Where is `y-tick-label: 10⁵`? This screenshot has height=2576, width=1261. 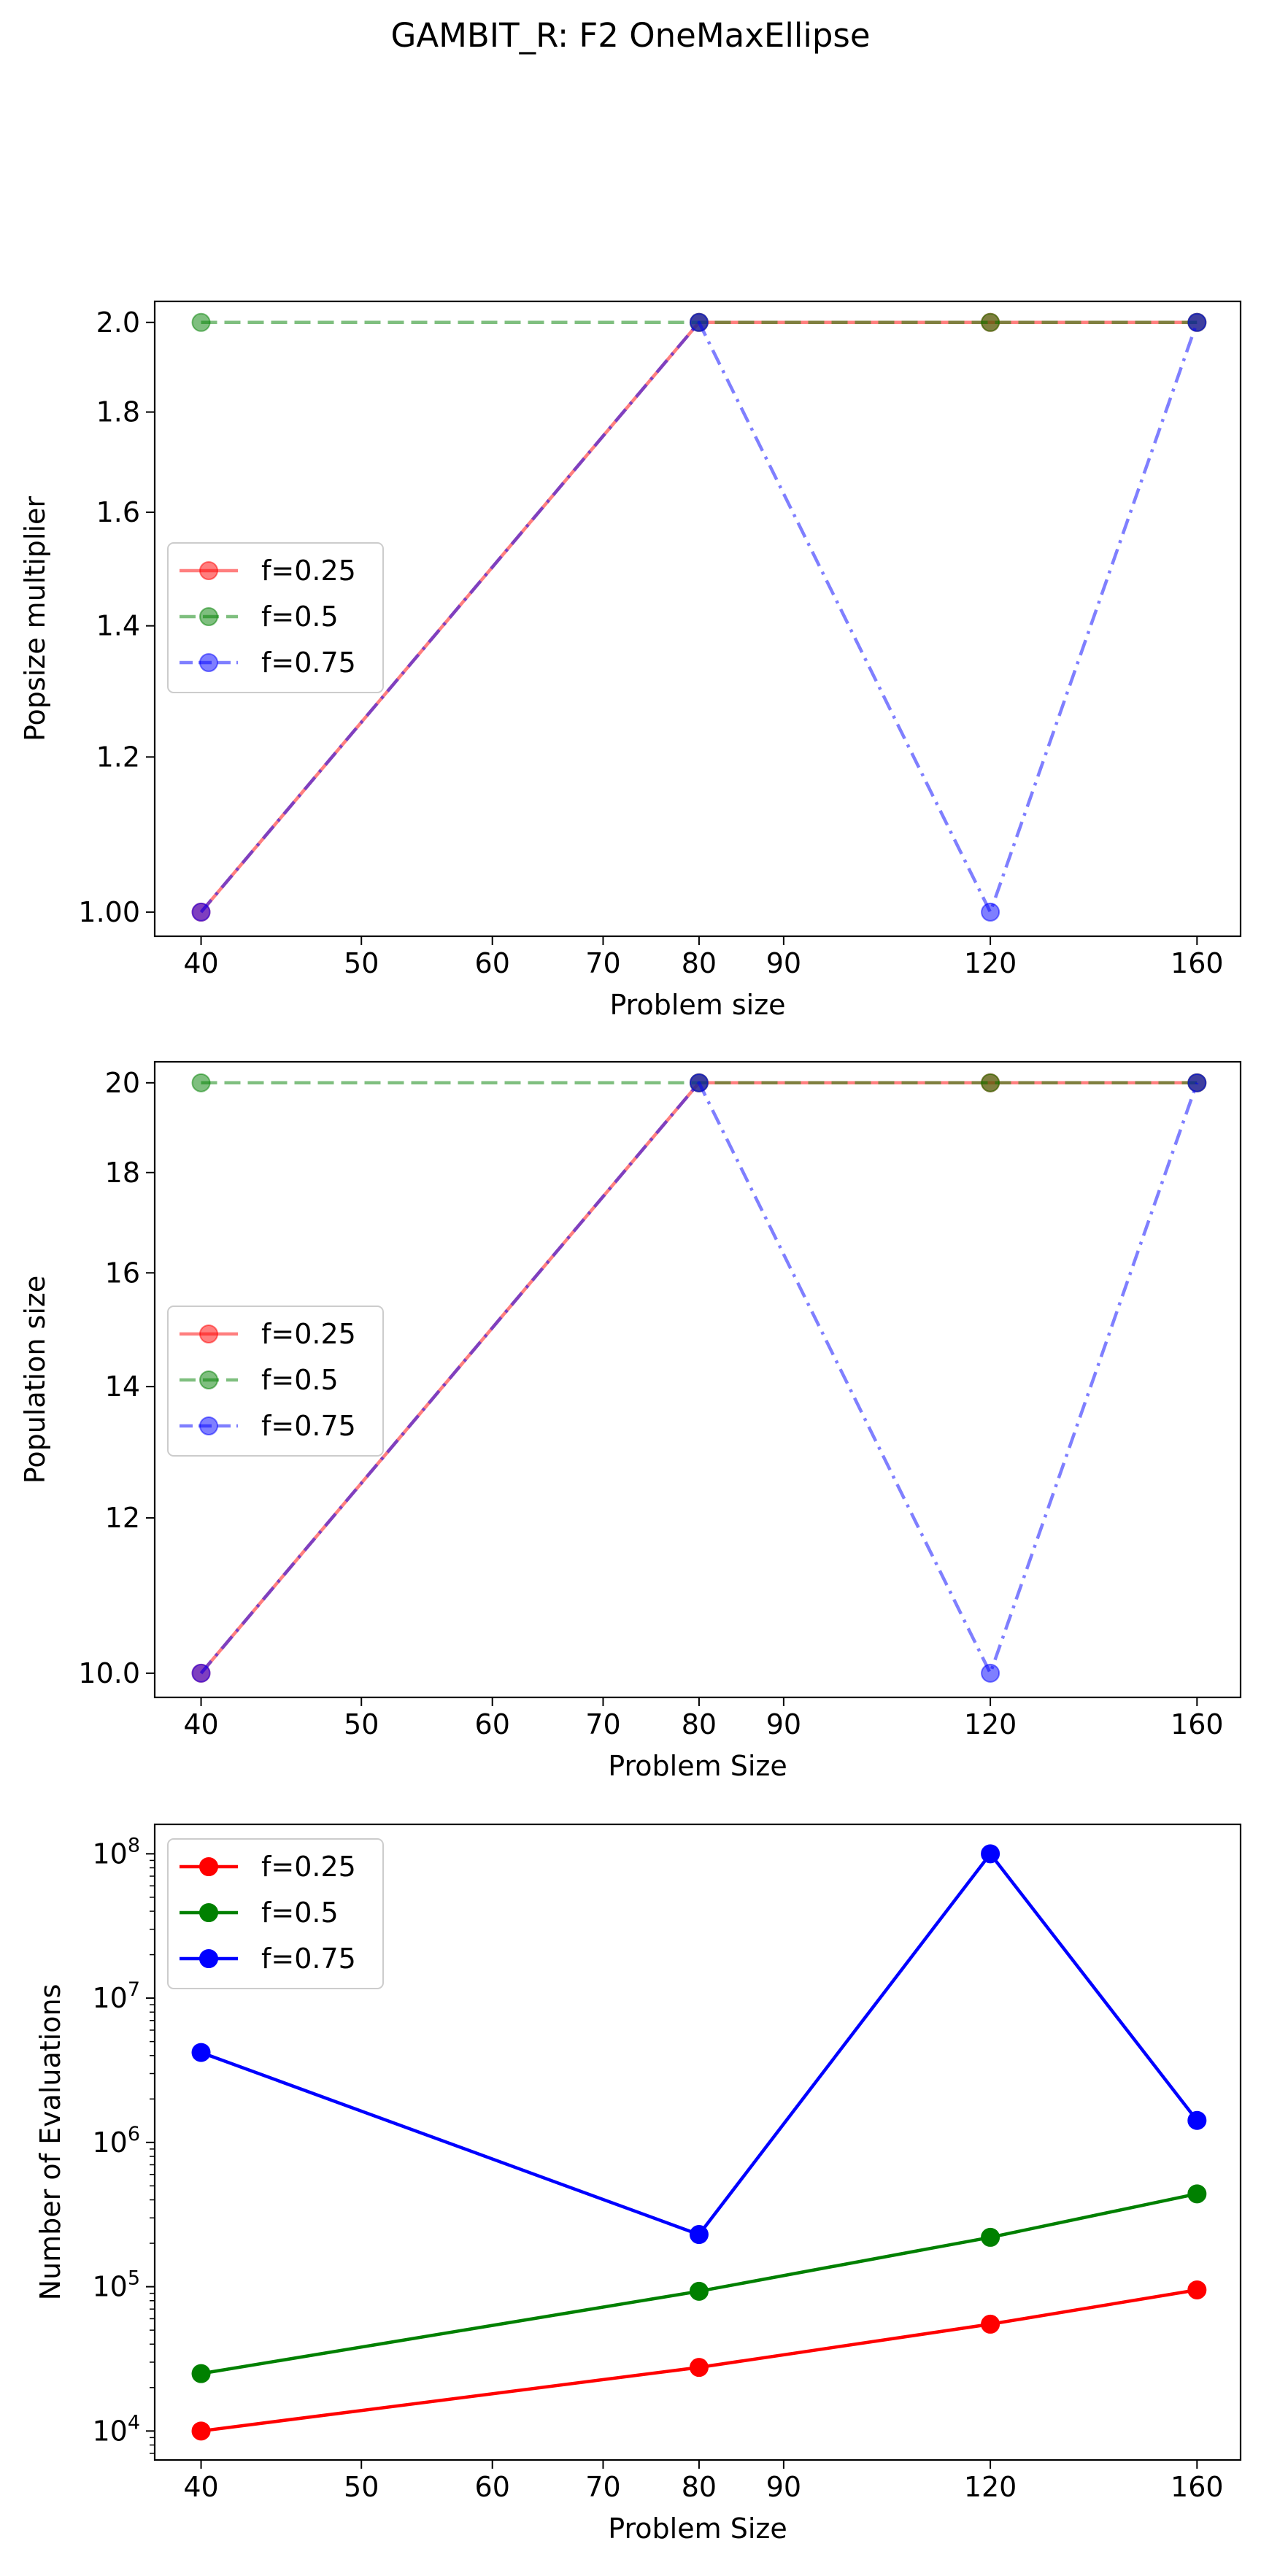
y-tick-label: 10⁵ is located at coordinates (116, 2285).